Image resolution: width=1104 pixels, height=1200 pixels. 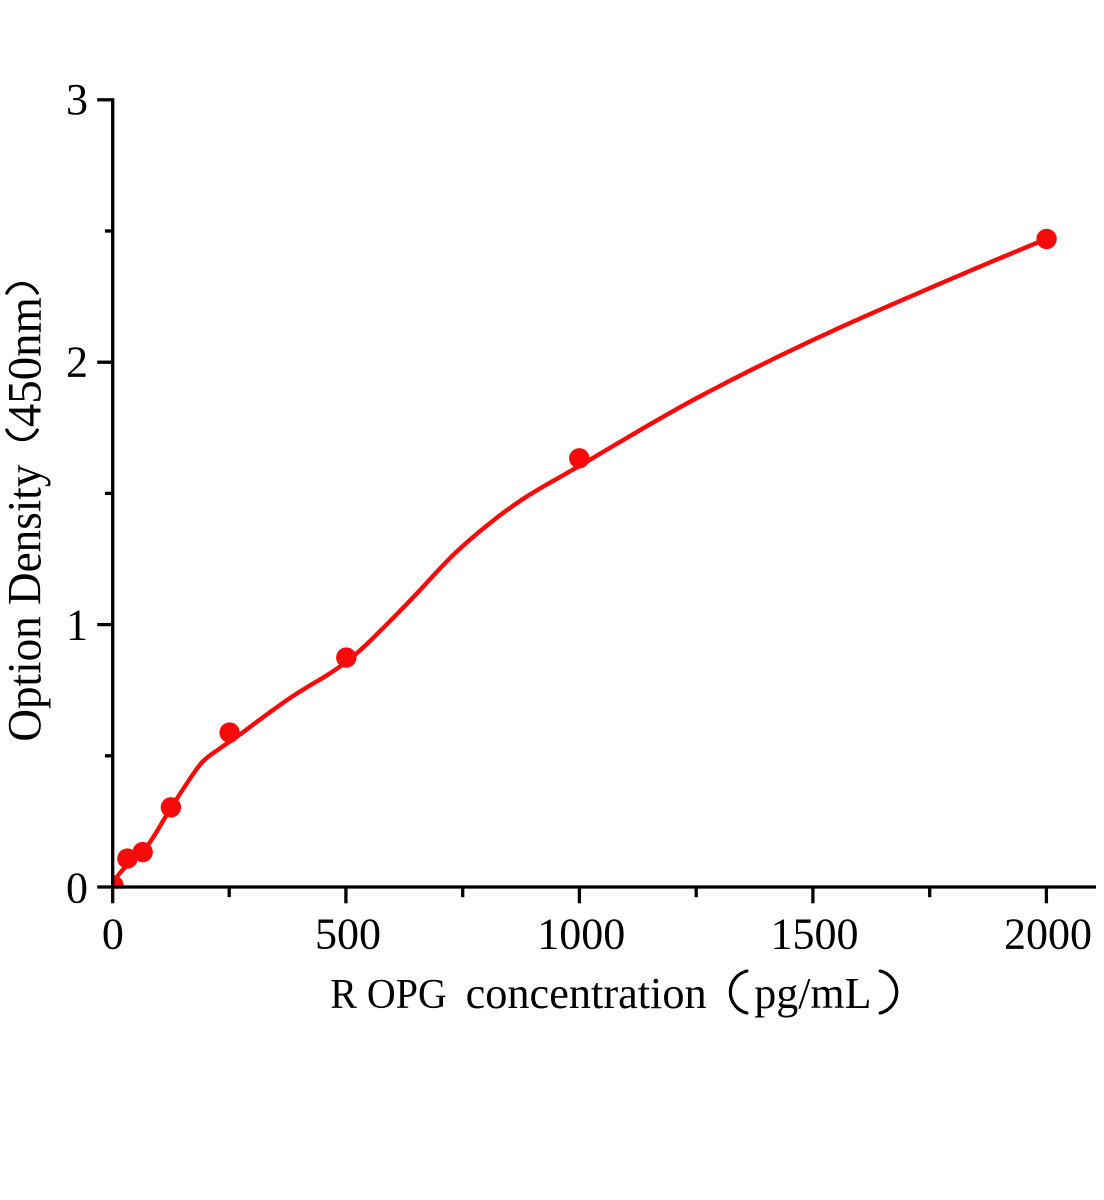 What do you see at coordinates (815, 934) in the screenshot?
I see `svg-text: 1500` at bounding box center [815, 934].